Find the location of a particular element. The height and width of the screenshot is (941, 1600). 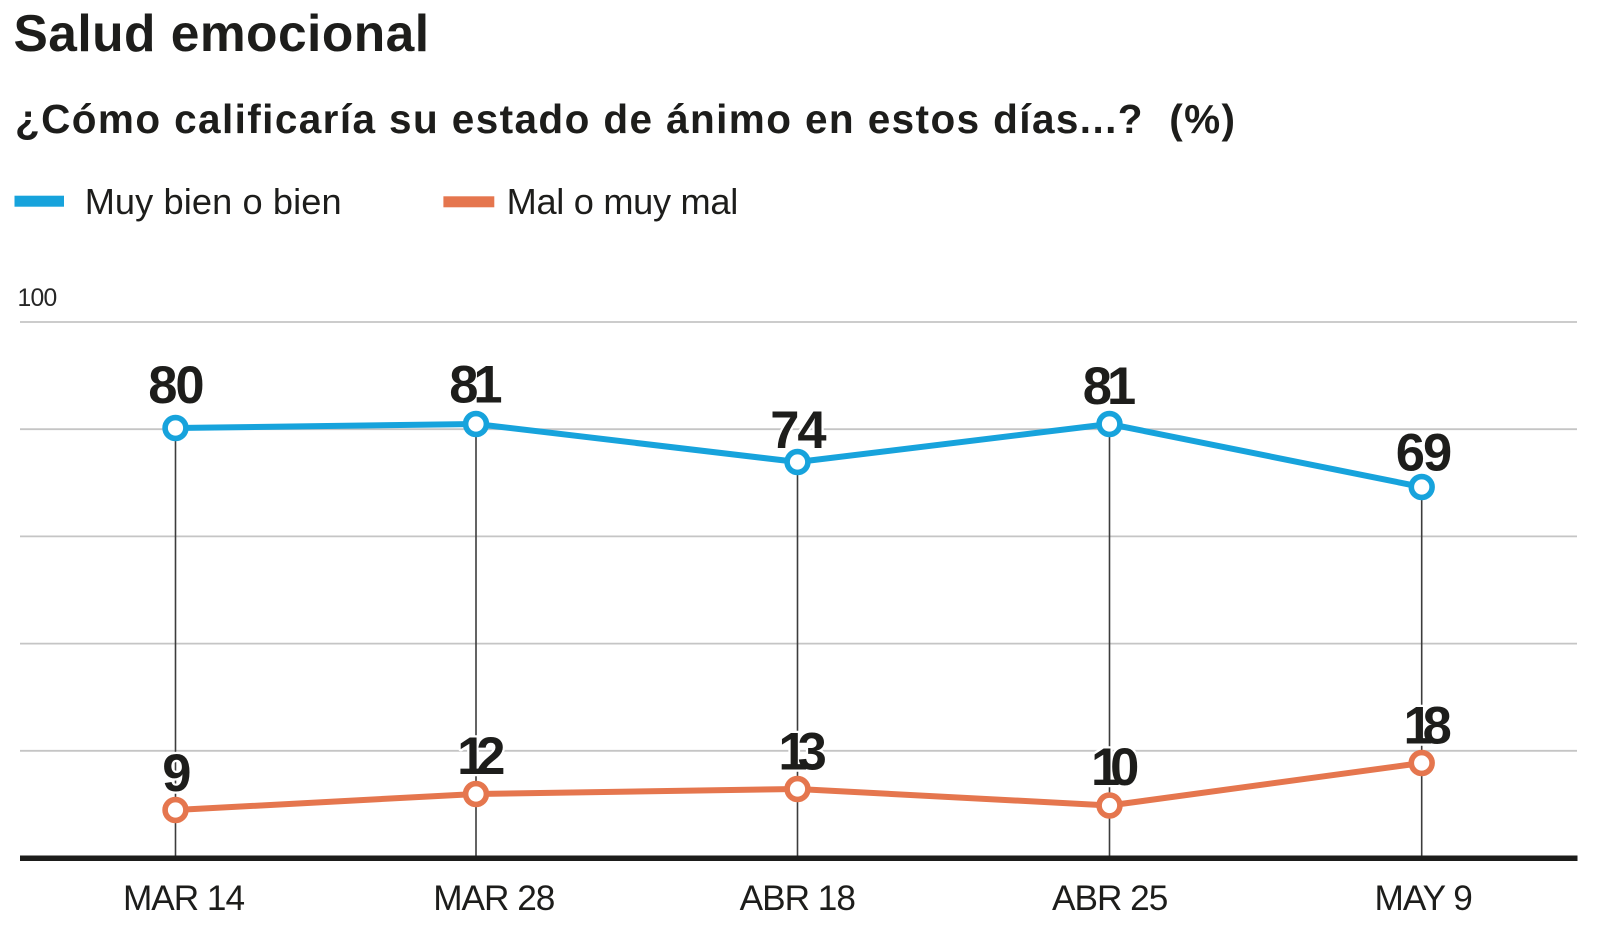

svg-text: ABR 25 is located at coordinates (1110, 898).